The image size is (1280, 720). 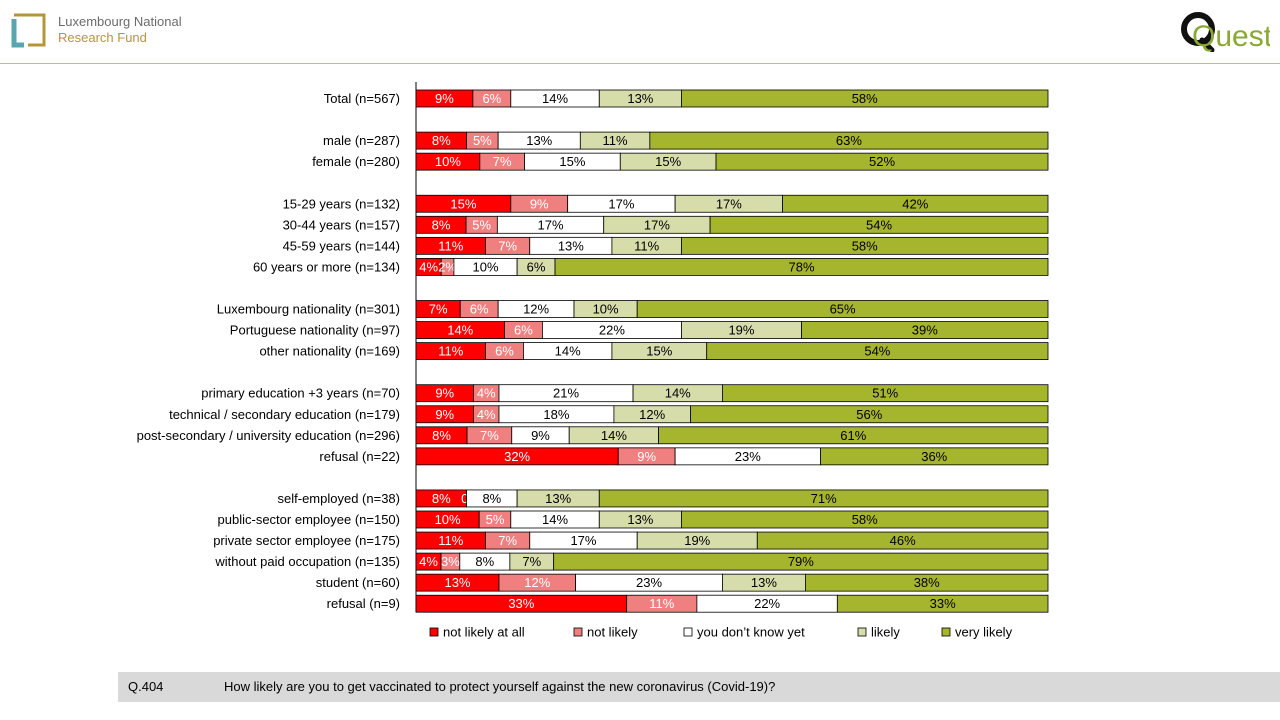 I want to click on data-label: 36%, so click(x=934, y=456).